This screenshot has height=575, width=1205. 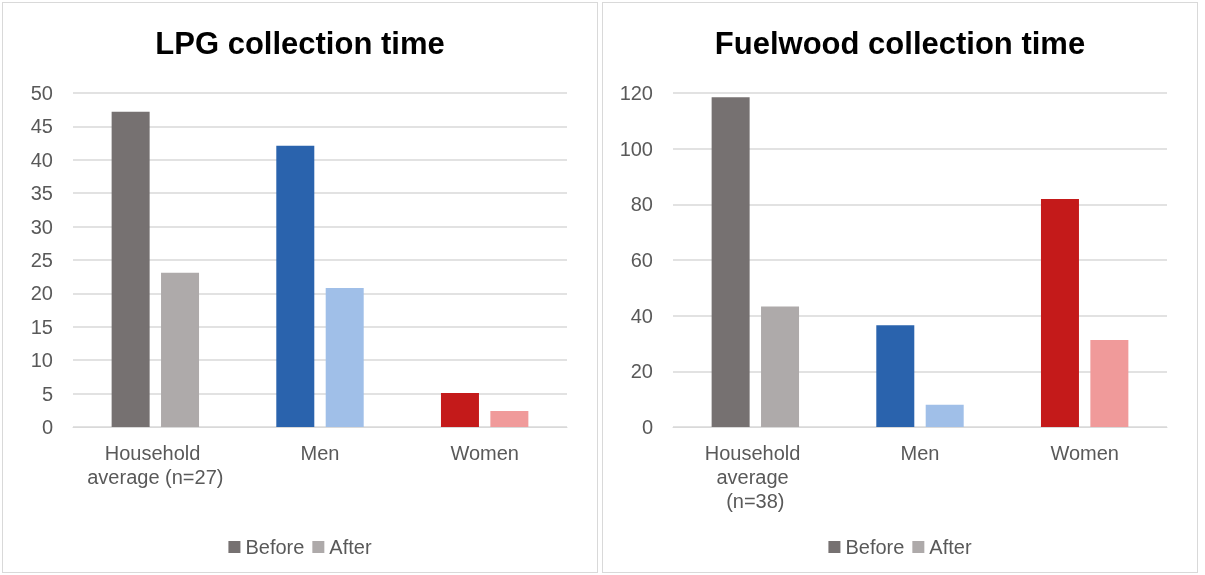 What do you see at coordinates (41, 360) in the screenshot?
I see `y-tick-label: 10` at bounding box center [41, 360].